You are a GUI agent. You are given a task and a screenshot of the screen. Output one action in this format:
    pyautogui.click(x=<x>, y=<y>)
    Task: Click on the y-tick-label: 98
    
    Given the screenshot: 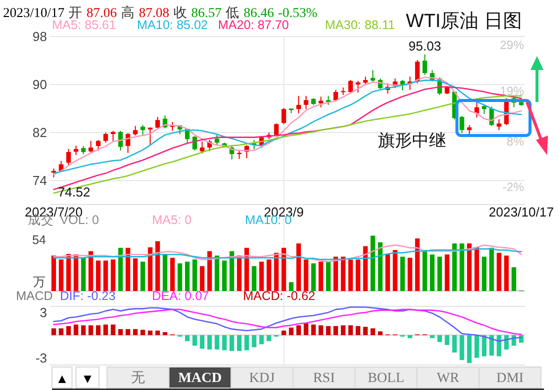 What is the action you would take?
    pyautogui.click(x=39, y=36)
    